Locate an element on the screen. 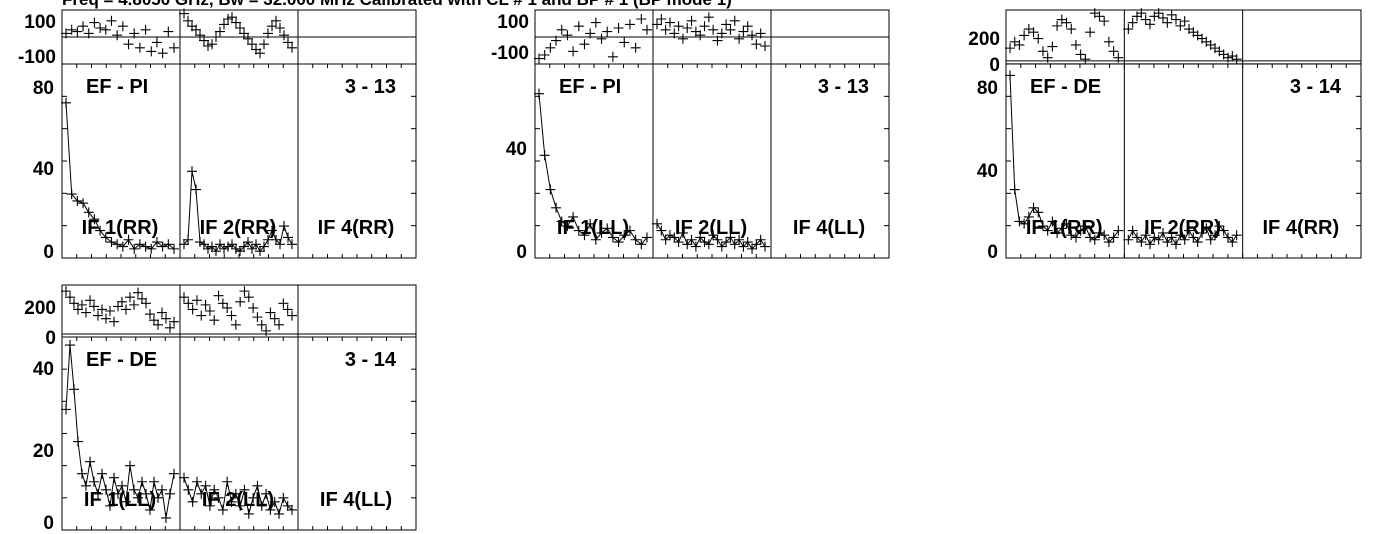 The image size is (1394, 534). if-label: IF 4(RR) is located at coordinates (356, 228).